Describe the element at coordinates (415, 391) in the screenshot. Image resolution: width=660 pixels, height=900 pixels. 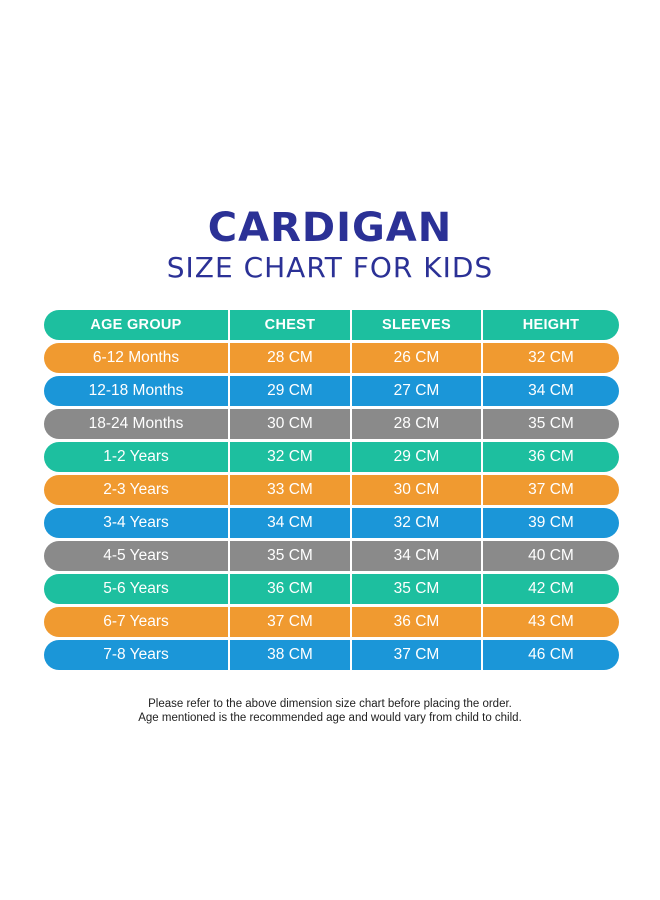
I see `sleeves-cell: 27 CM` at that location.